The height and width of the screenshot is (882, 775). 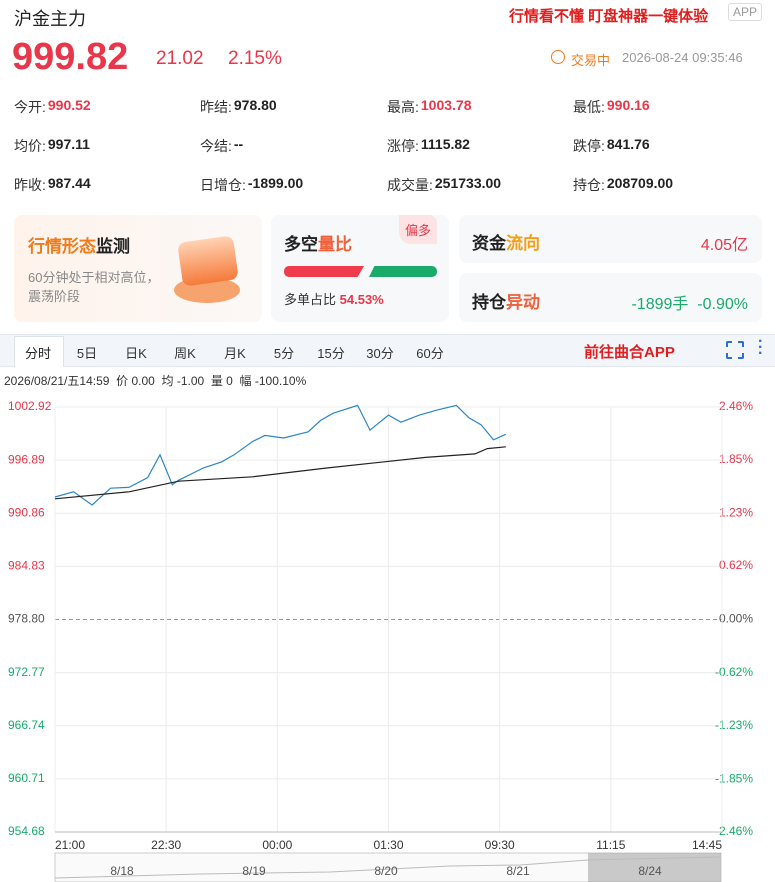 What do you see at coordinates (122, 871) in the screenshot?
I see `nav-date: 8/18` at bounding box center [122, 871].